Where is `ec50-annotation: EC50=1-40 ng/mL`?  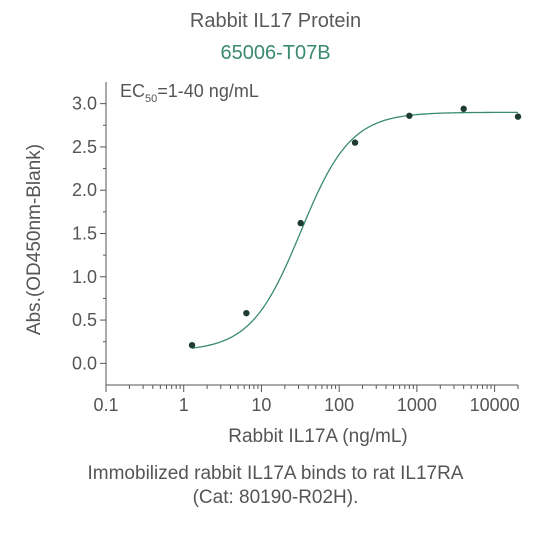
ec50-annotation: EC50=1-40 ng/mL is located at coordinates (189, 93).